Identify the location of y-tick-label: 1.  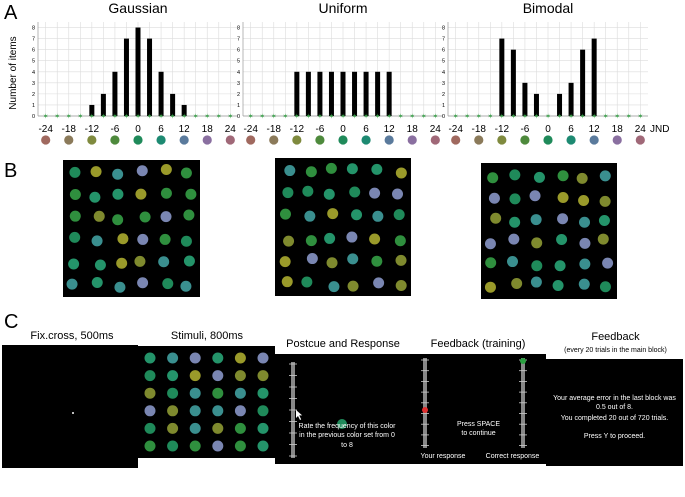
(33, 106).